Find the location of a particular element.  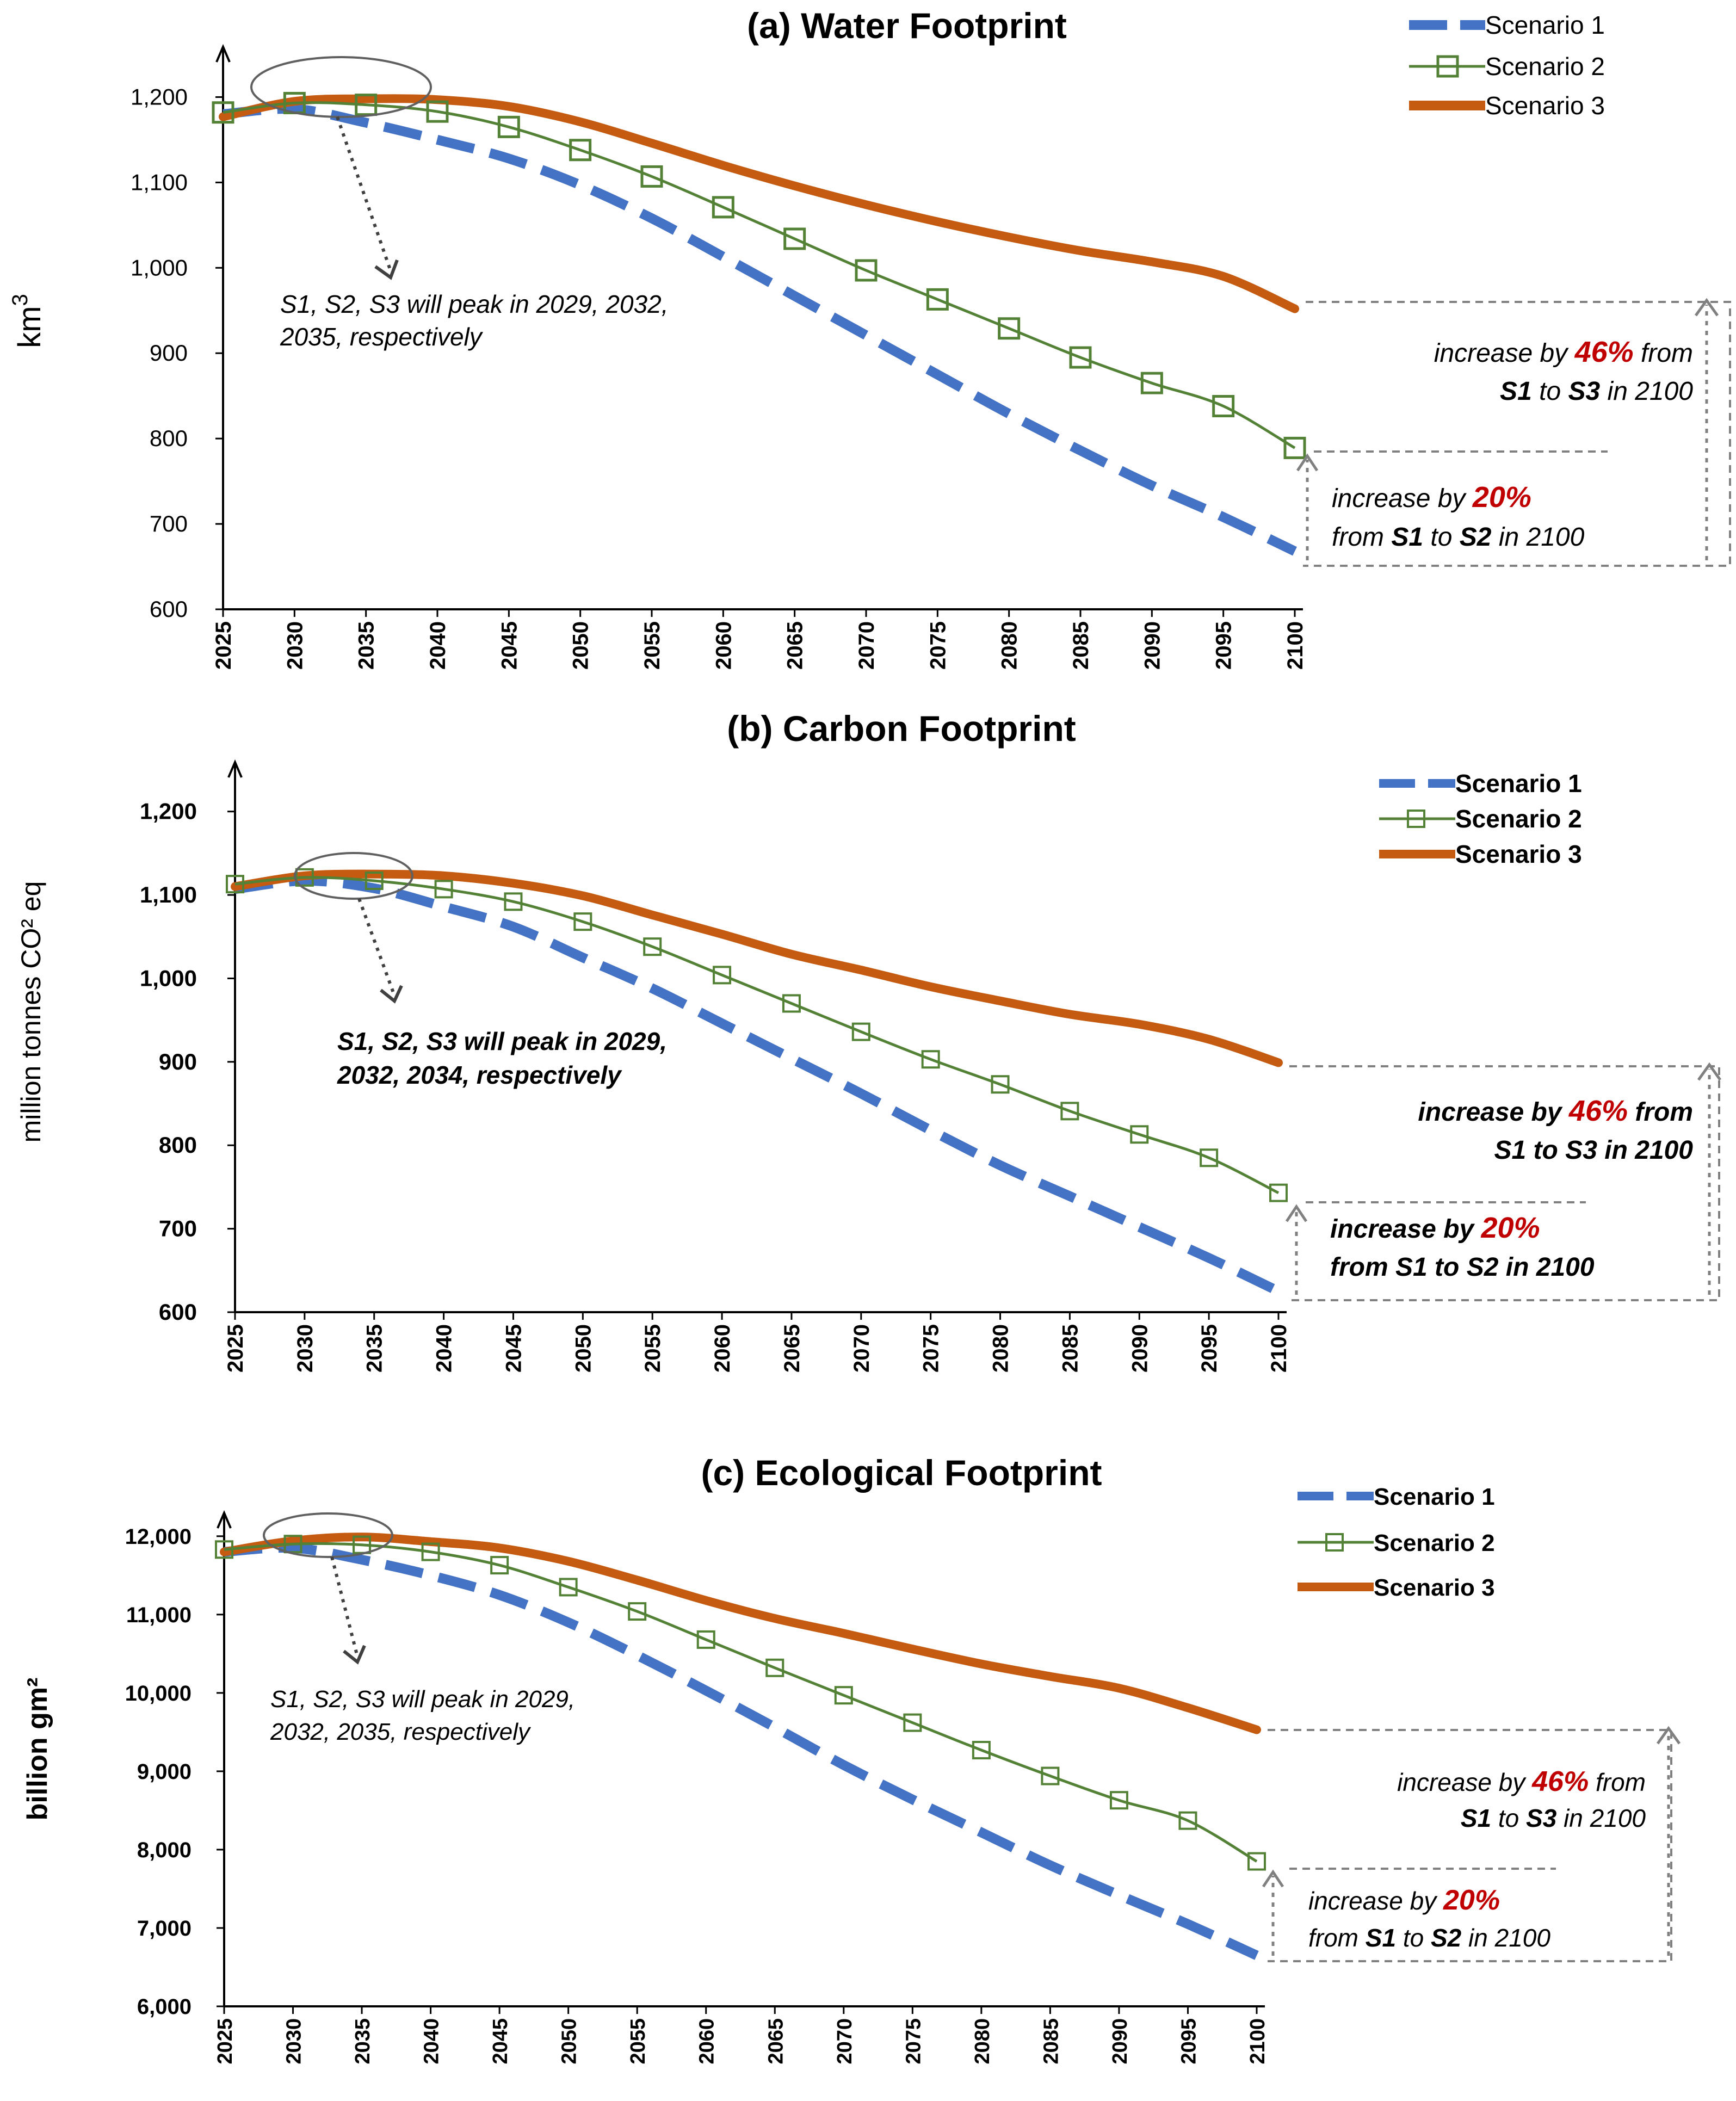

peak-arrow-head is located at coordinates (354, 1655).